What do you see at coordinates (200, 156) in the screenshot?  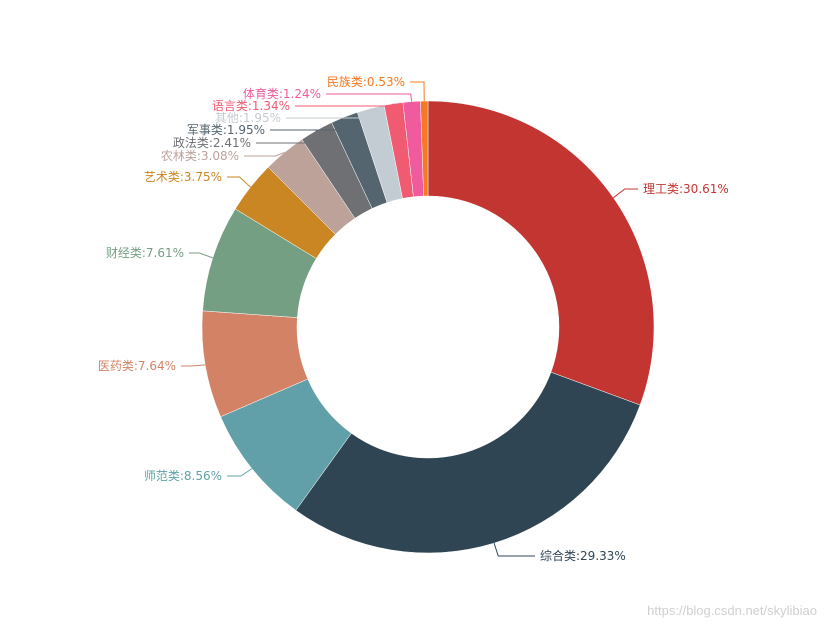 I see `slice-label: 农林类:3.08%` at bounding box center [200, 156].